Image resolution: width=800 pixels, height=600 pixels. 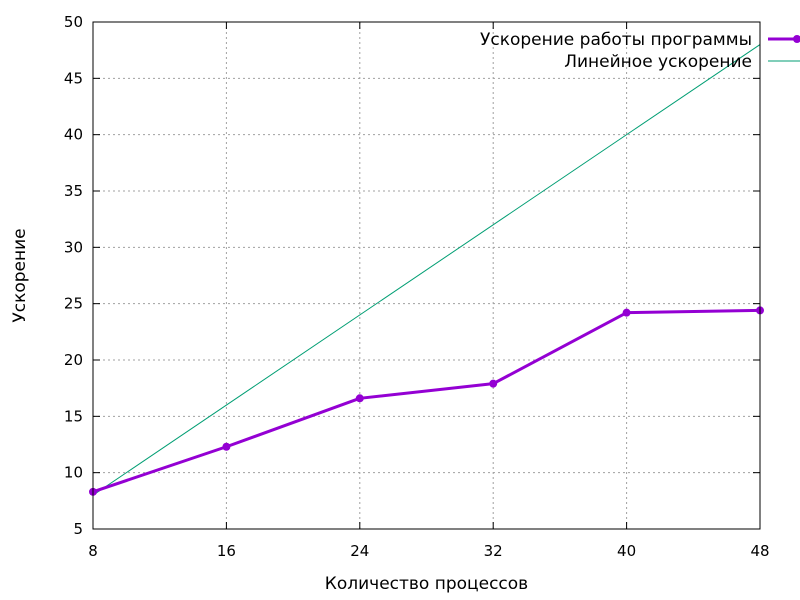 I want to click on x-axis-title: Количество процессов, so click(x=426, y=584).